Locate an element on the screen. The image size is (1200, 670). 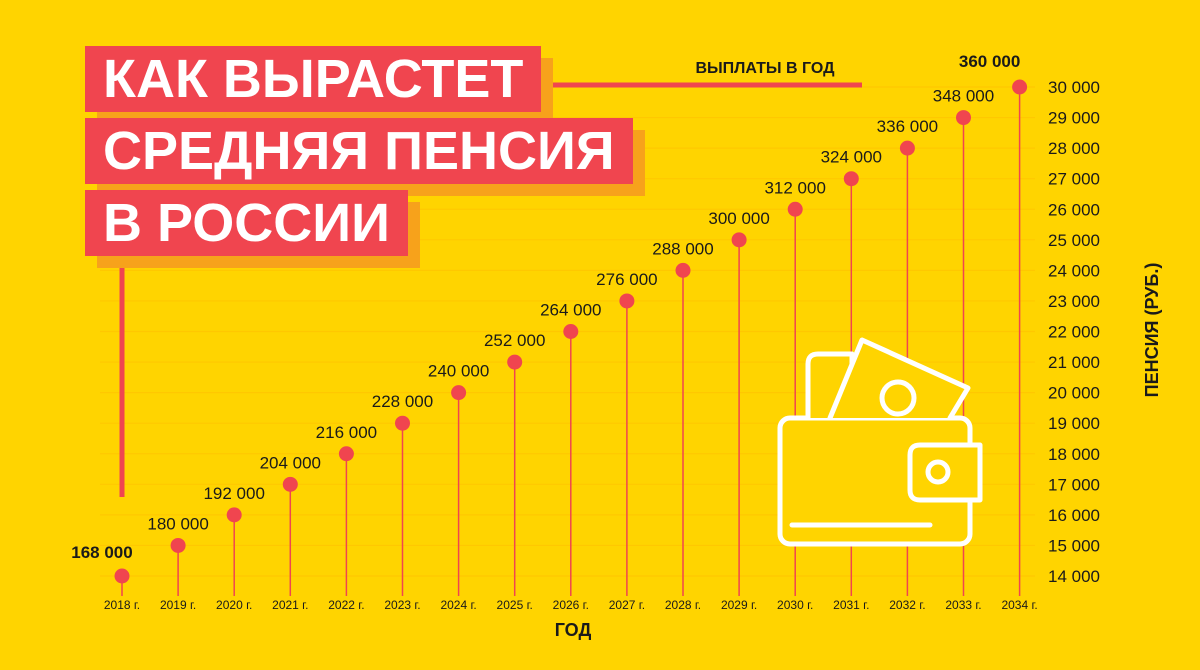
y-tick-label: 18 000 is located at coordinates (1074, 454).